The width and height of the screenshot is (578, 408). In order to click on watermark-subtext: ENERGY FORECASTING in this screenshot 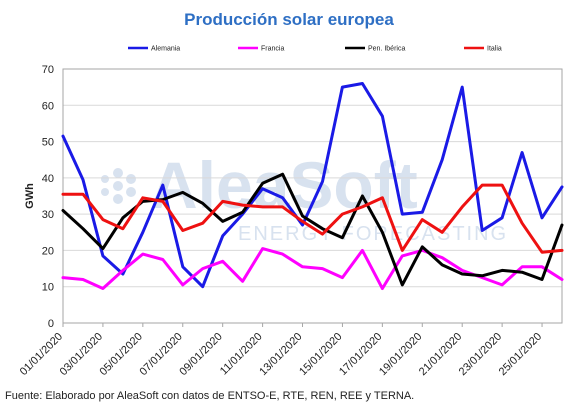, I will do `click(373, 234)`.